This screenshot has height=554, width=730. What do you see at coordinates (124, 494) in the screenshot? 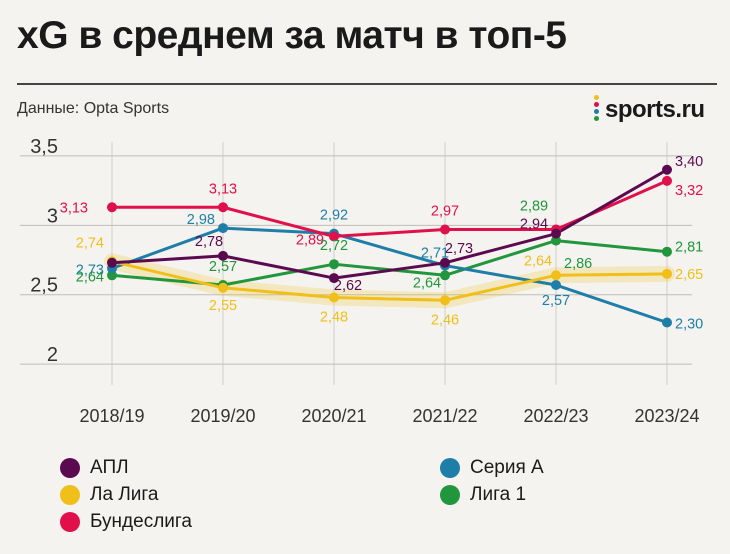
I see `legend-label: Ла Лига` at bounding box center [124, 494].